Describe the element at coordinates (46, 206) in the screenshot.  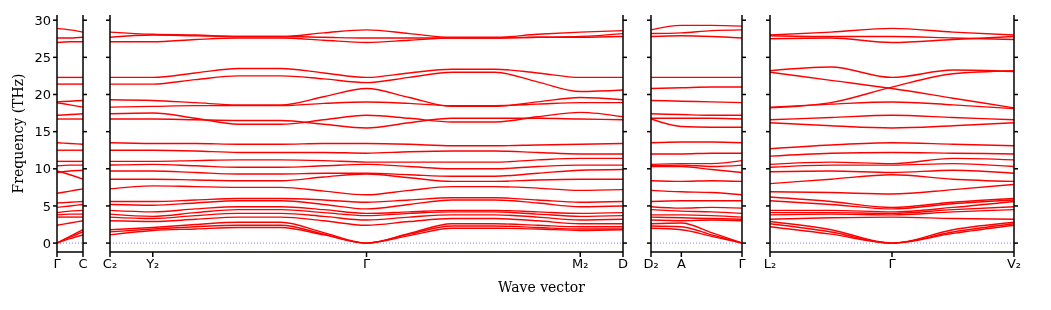
I see `y-tick-label: 5` at that location.